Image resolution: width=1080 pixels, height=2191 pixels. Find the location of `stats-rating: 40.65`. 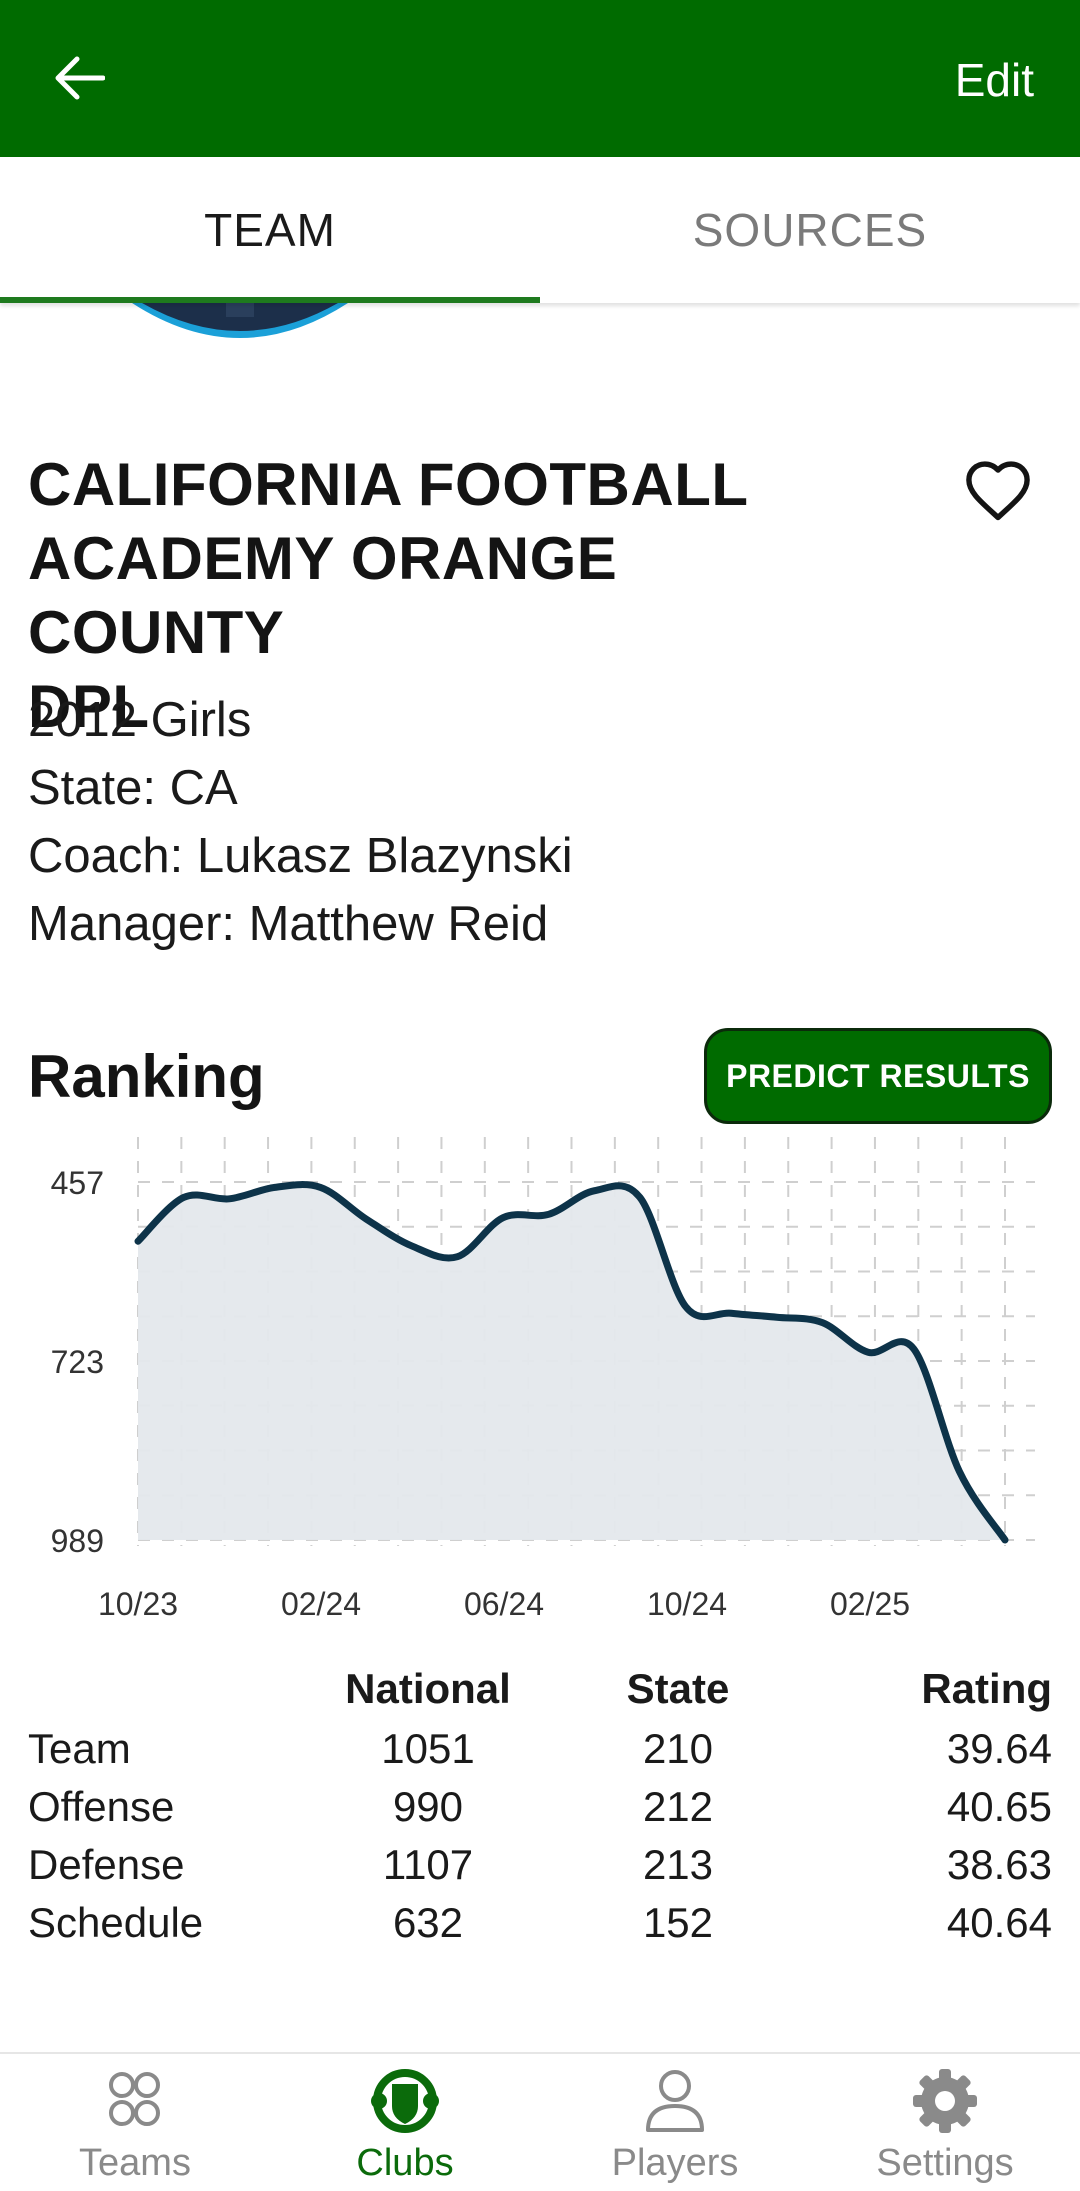

stats-rating: 40.65 is located at coordinates (999, 1806).